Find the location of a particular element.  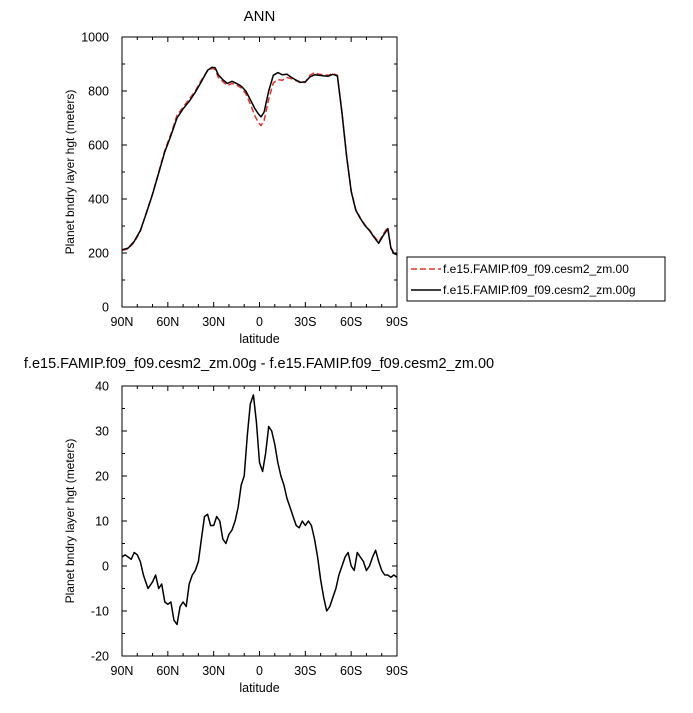

legend-box is located at coordinates (536, 279).